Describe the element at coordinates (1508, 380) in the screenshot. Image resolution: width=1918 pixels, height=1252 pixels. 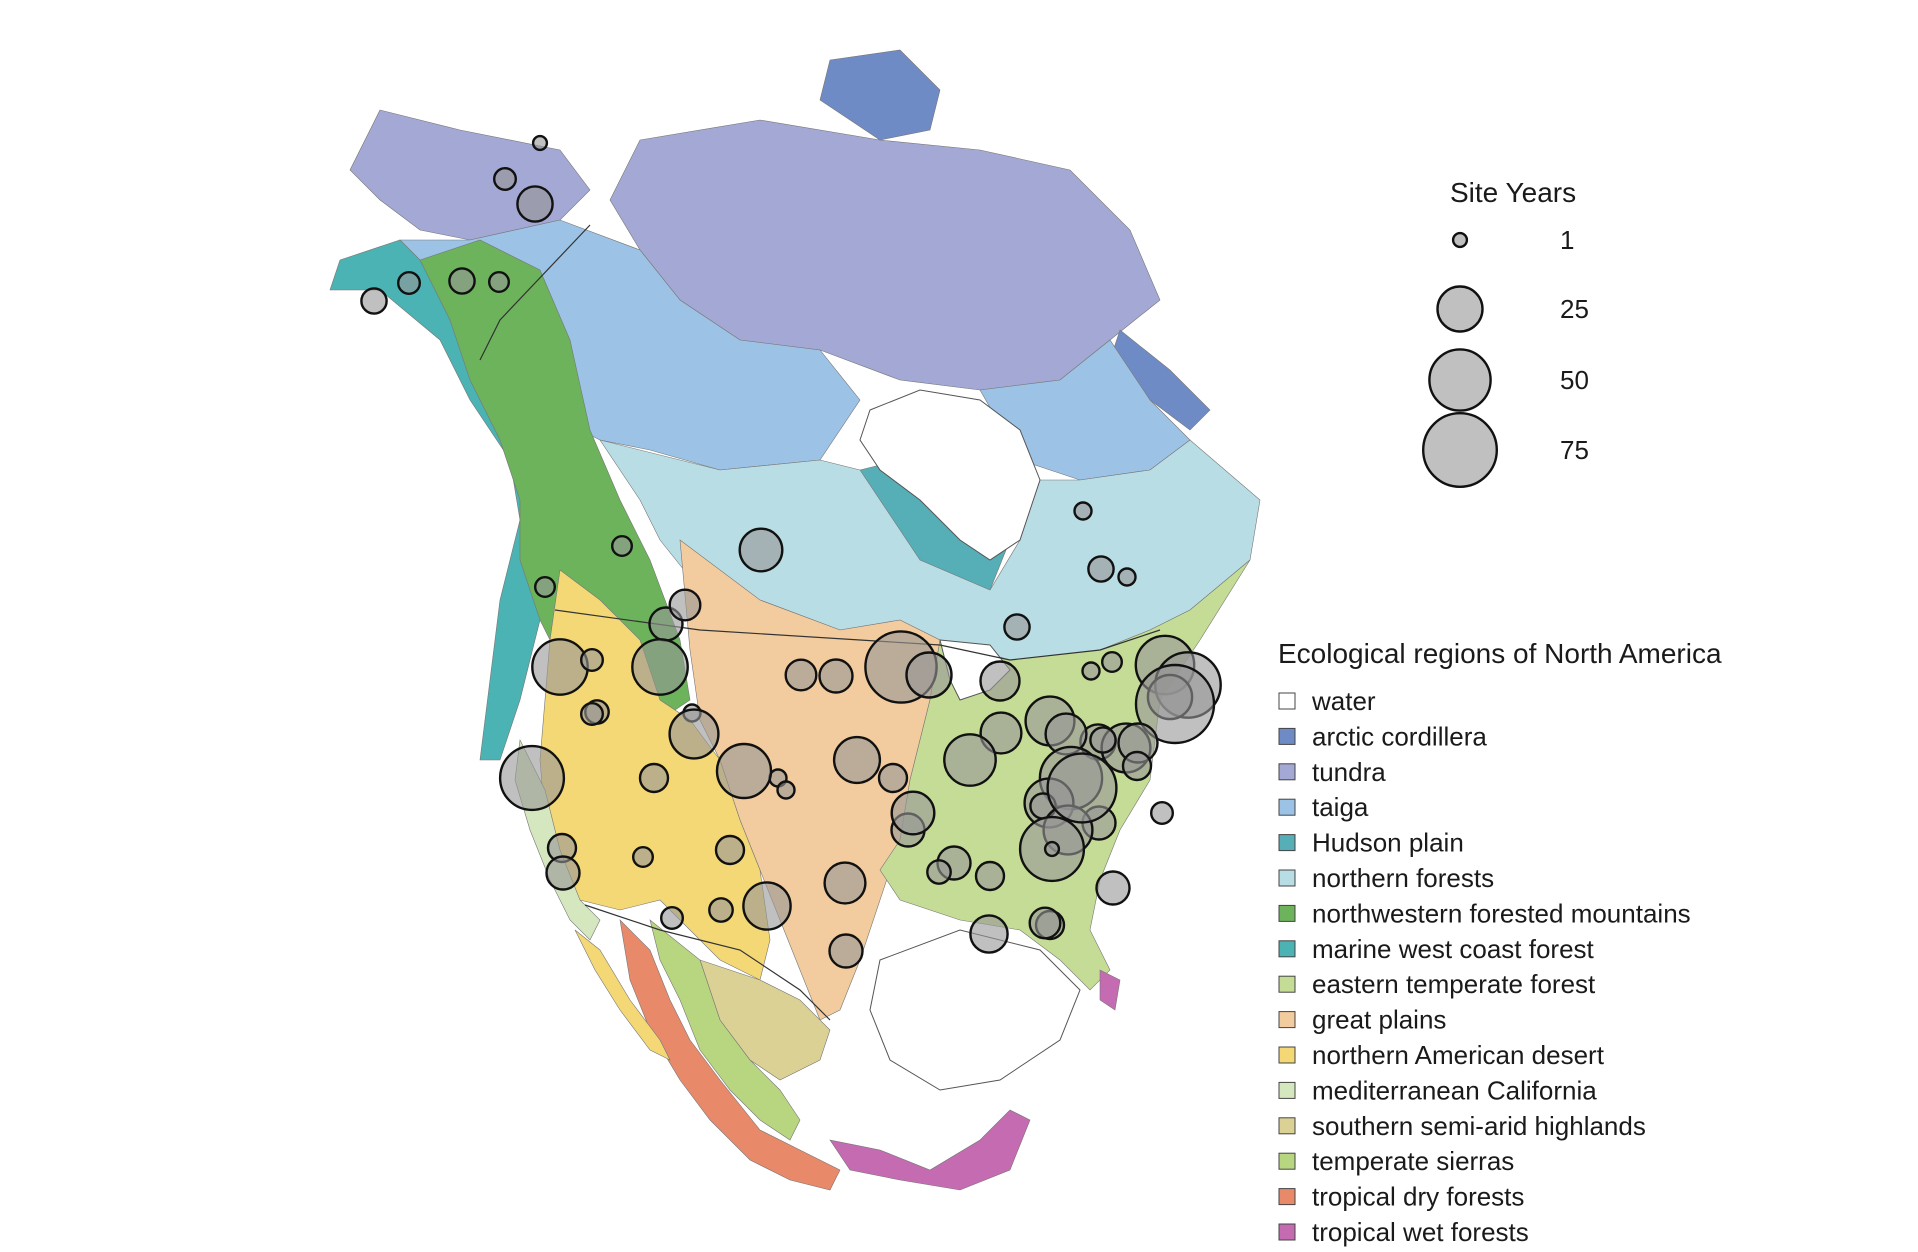
I see `site-years-legend-entry: 50` at that location.